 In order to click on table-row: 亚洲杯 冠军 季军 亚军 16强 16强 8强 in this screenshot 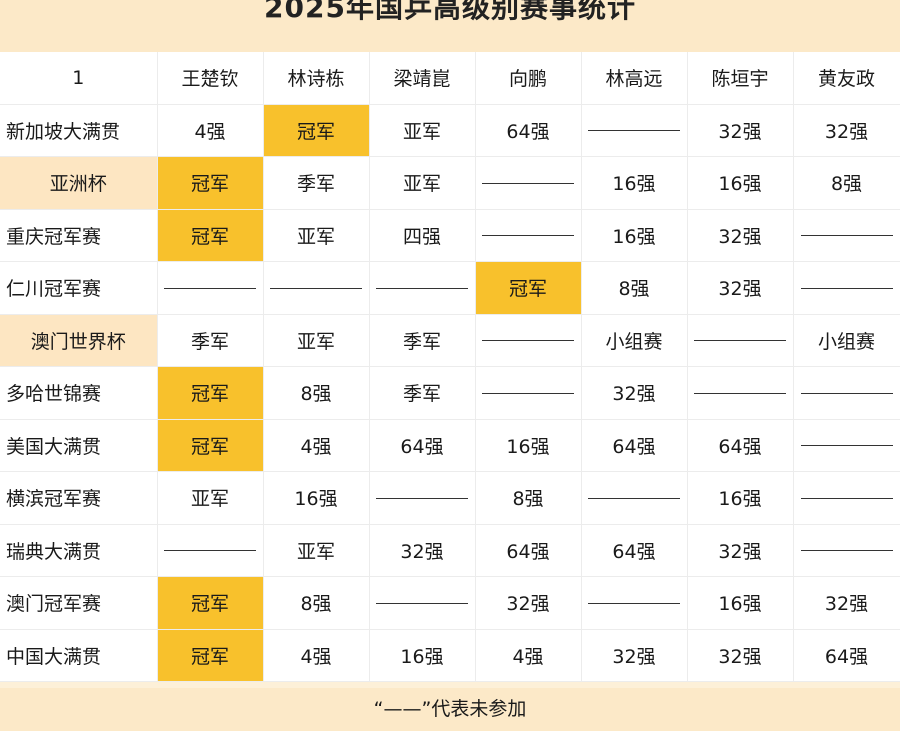, I will do `click(450, 183)`.